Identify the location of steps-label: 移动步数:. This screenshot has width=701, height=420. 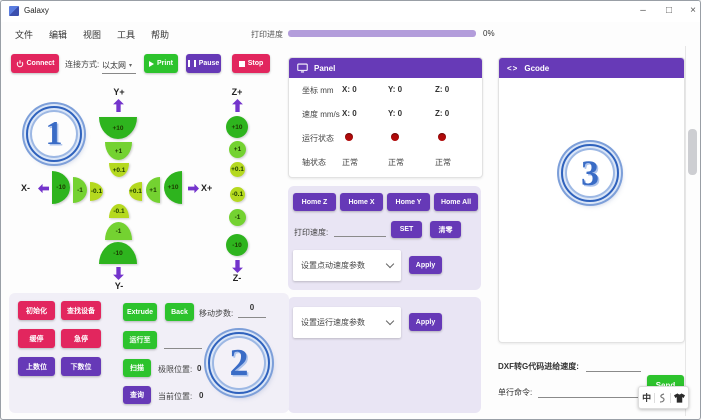
(216, 313).